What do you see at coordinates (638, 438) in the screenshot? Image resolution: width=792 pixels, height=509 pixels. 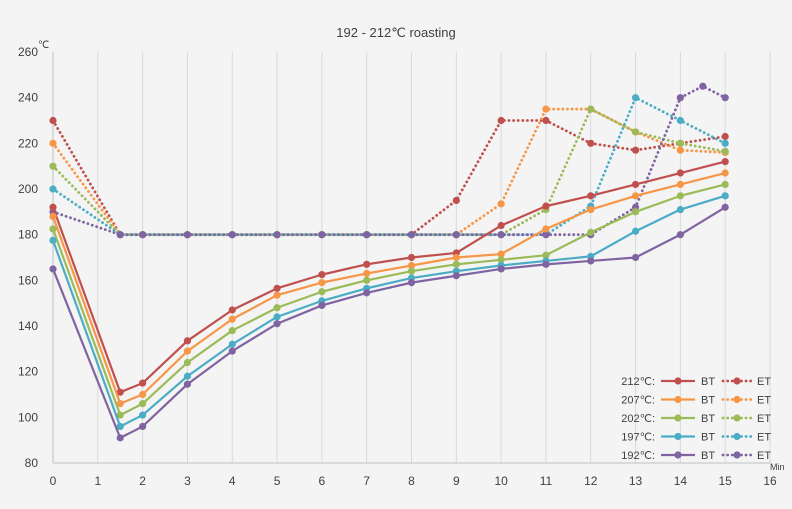 I see `legend-group-label: 197℃:` at bounding box center [638, 438].